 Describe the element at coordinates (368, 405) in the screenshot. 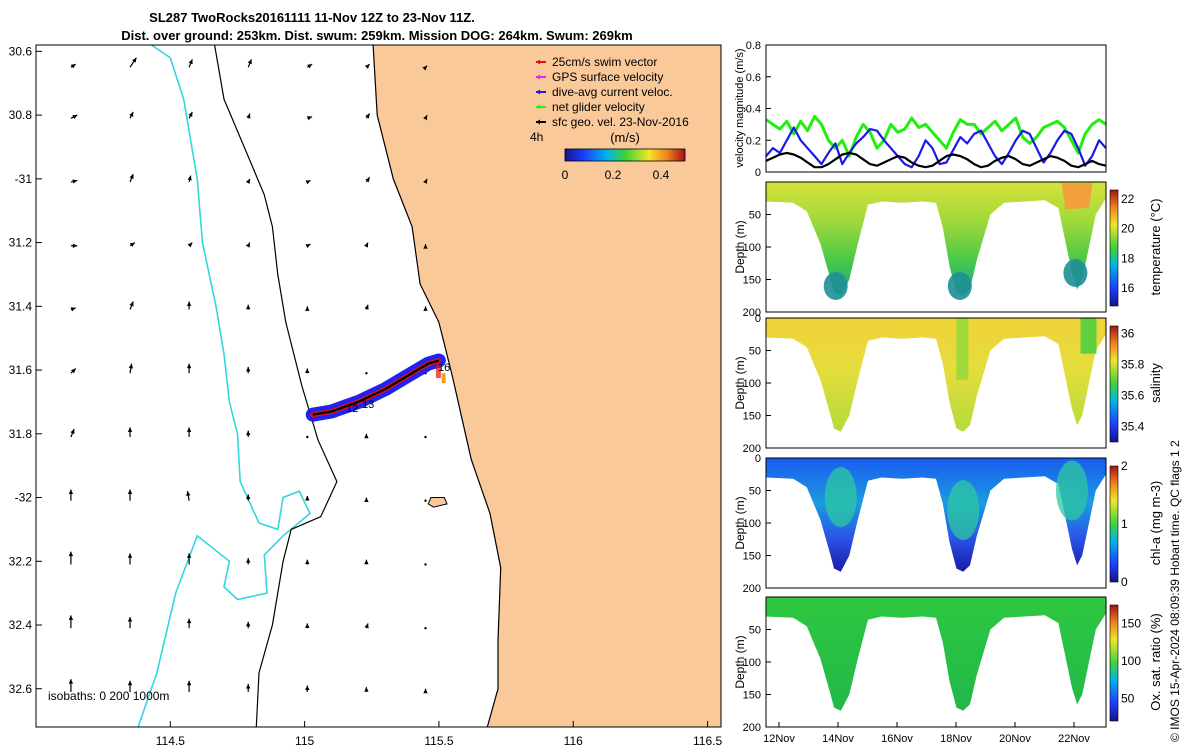

I see `track-label: 13` at that location.